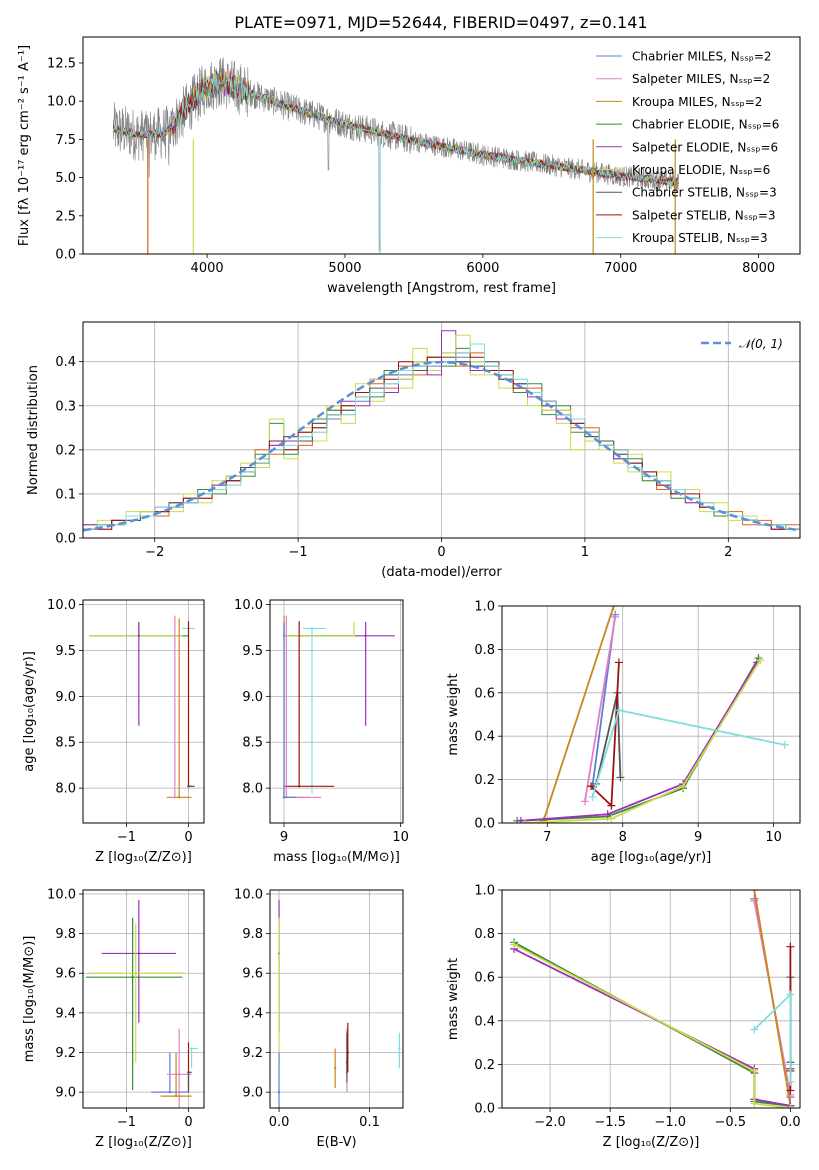  Describe the element at coordinates (252, 1093) in the screenshot. I see `mass-vs-EBV-ytick-label: 9.0` at that location.